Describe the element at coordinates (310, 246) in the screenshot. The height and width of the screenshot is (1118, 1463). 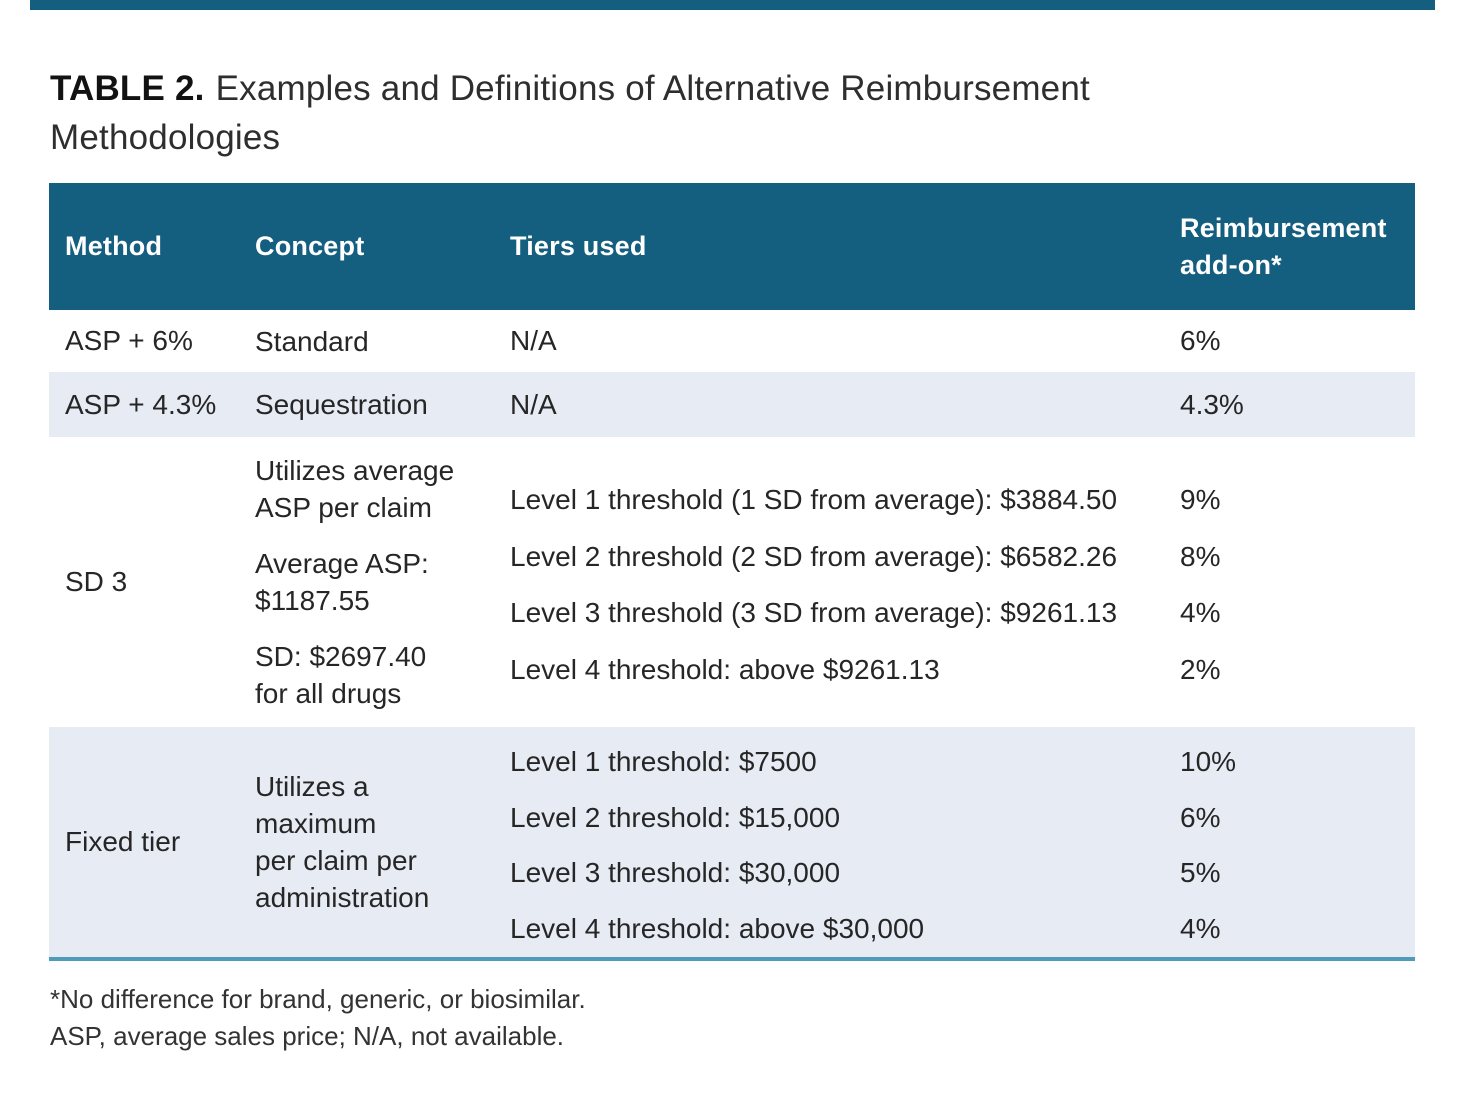
I see `column-header: Concept` at that location.